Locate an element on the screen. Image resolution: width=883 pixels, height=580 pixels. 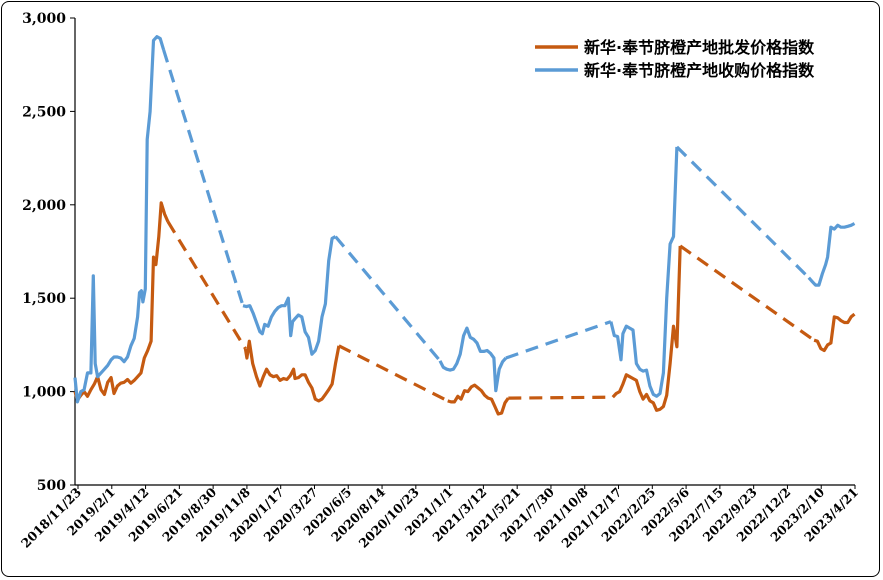
y-tick-label: 500 is located at coordinates (51, 486).